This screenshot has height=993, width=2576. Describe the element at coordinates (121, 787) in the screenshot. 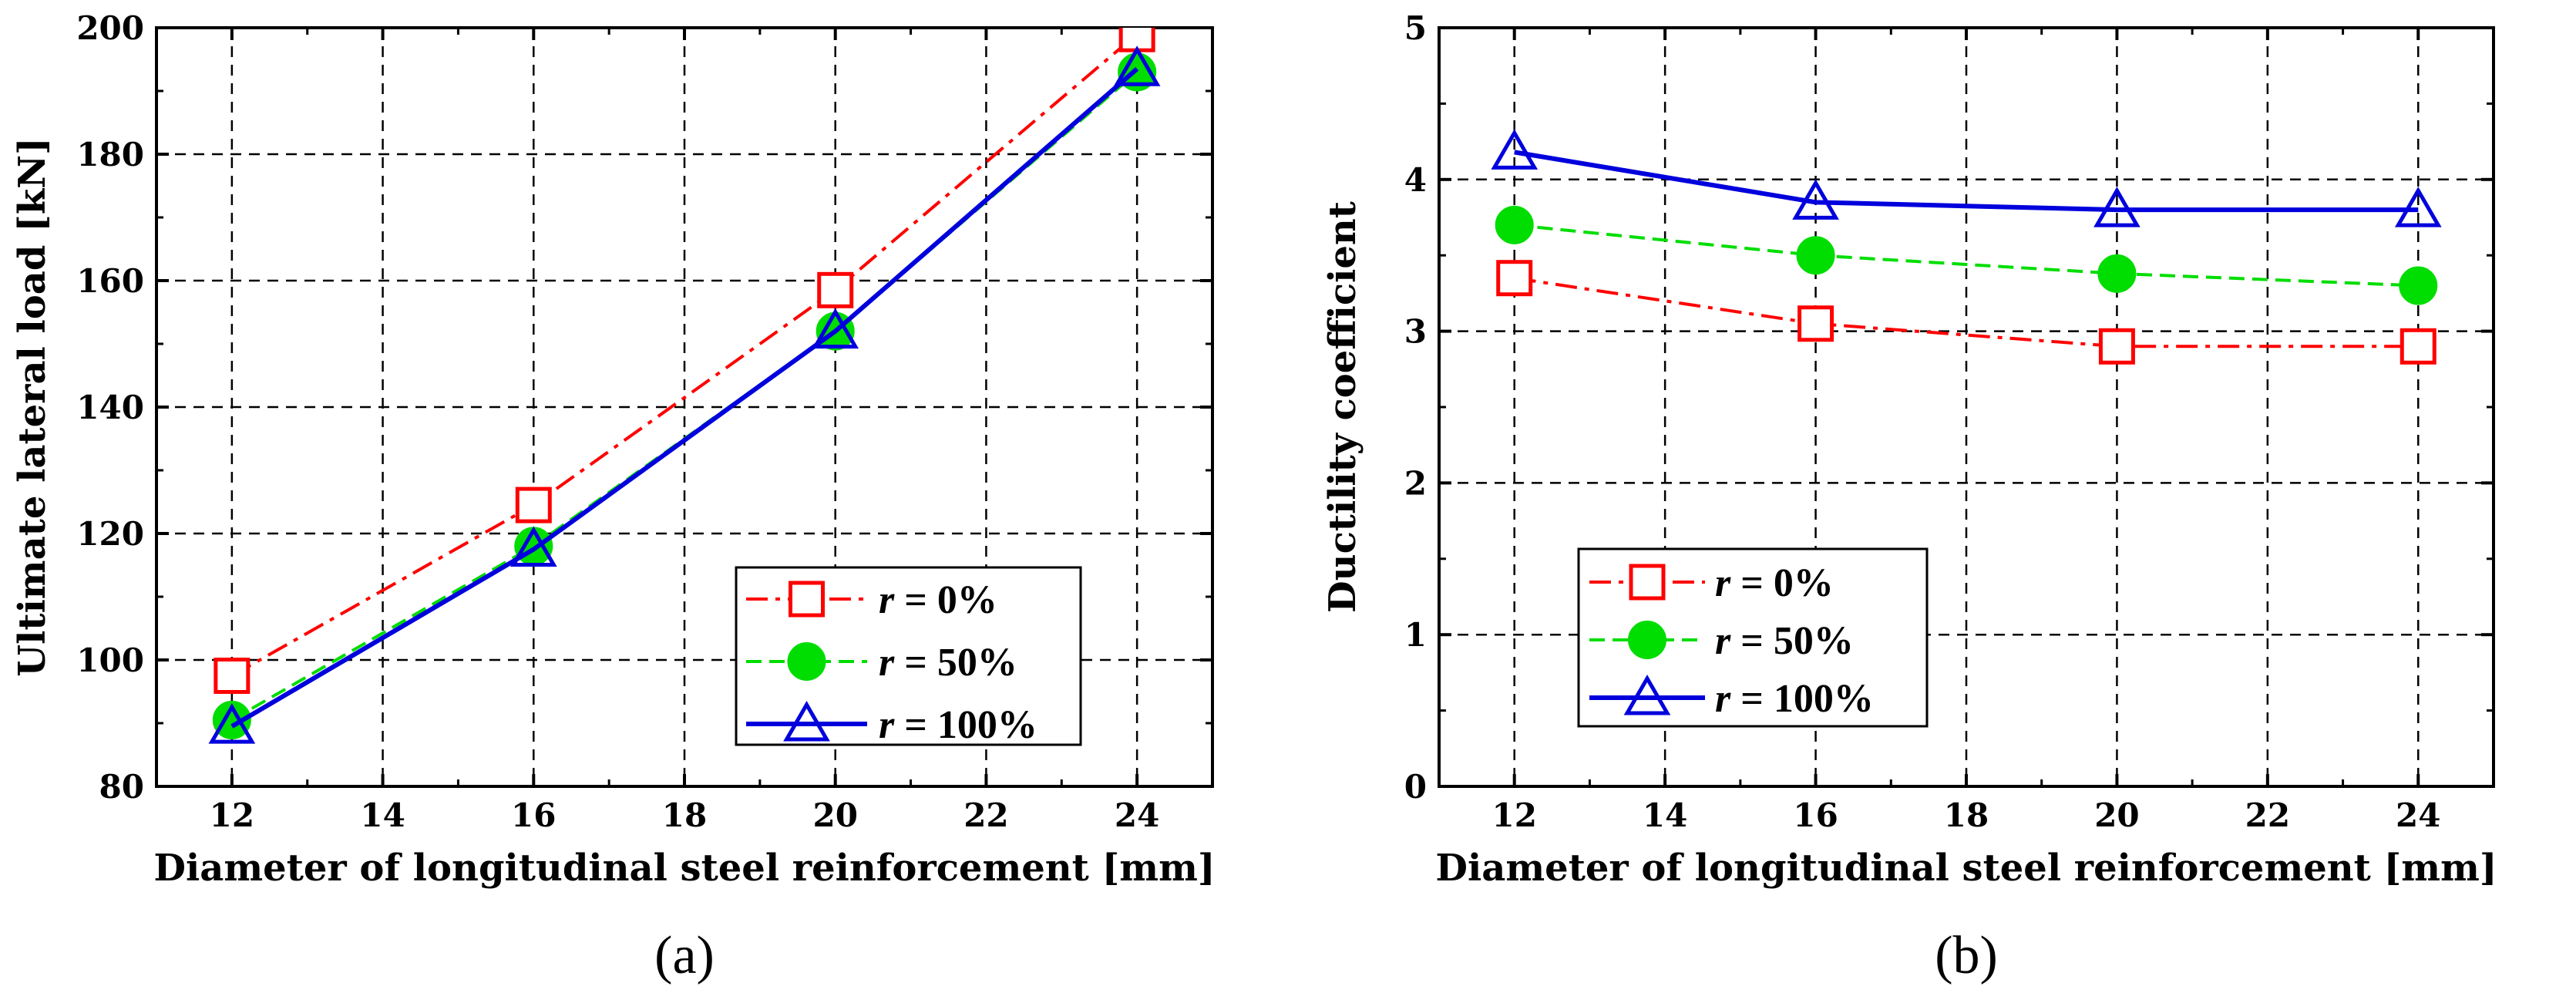

I see `y-tick-label-80: 80` at that location.